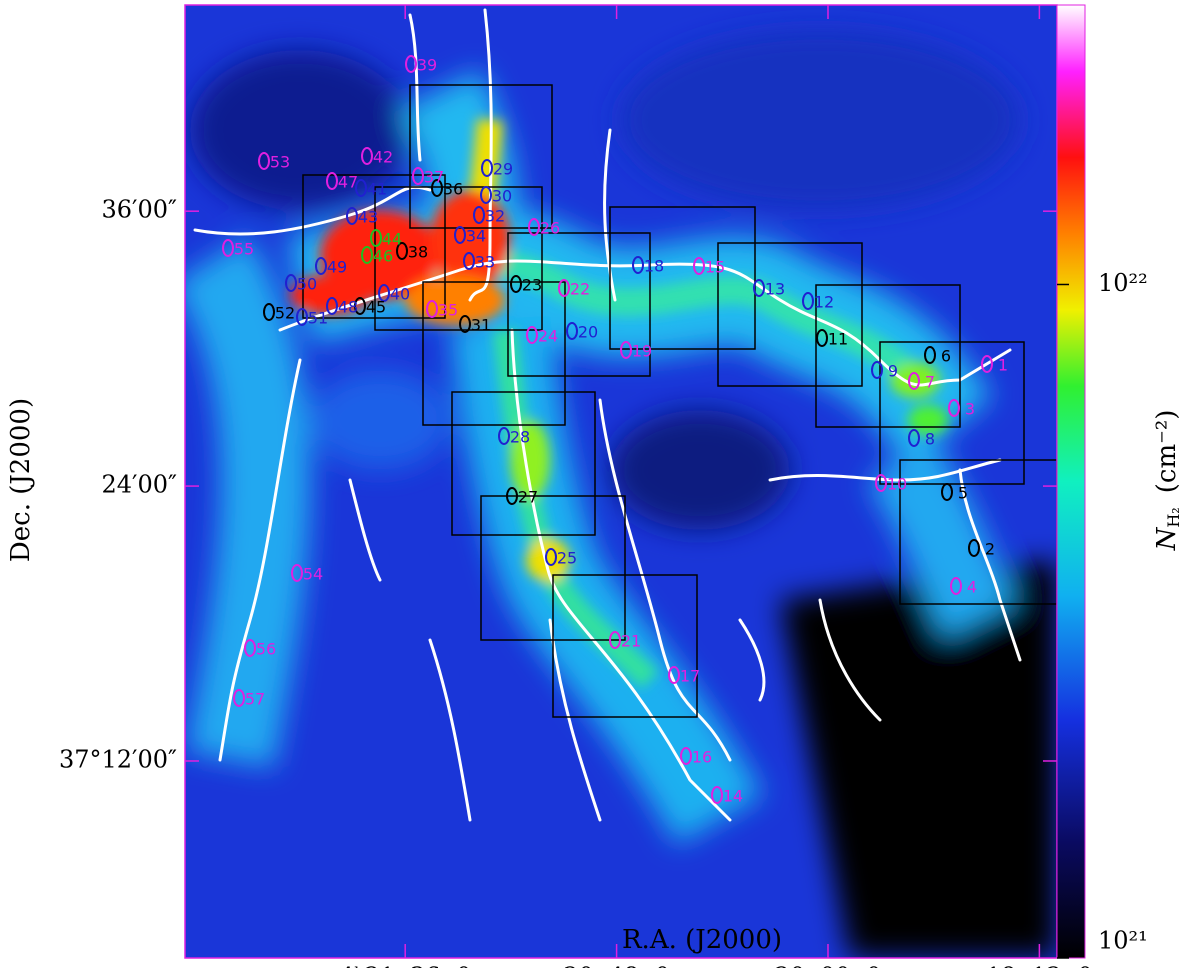 The image size is (1200, 972). What do you see at coordinates (654, 266) in the screenshot?
I see `core-label: 18` at bounding box center [654, 266].